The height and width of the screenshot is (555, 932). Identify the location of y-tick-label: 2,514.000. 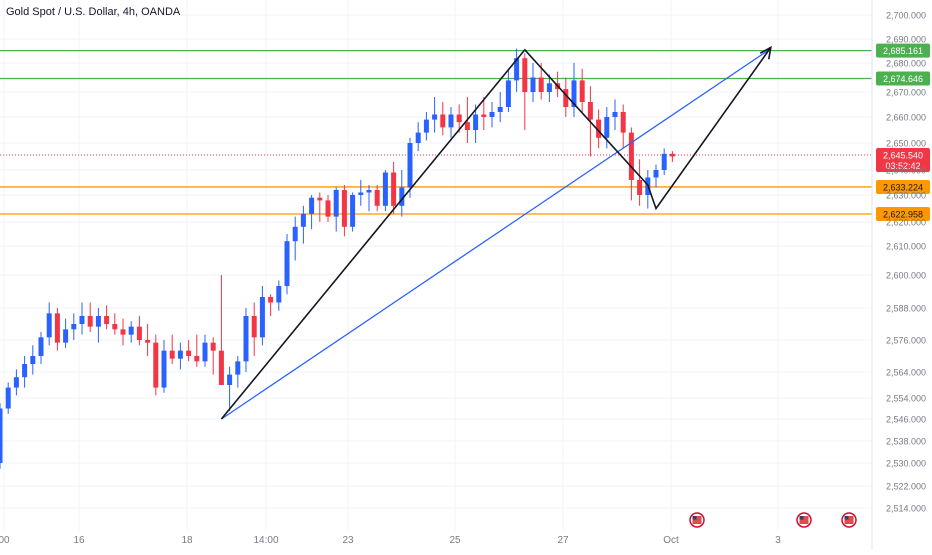
(906, 509).